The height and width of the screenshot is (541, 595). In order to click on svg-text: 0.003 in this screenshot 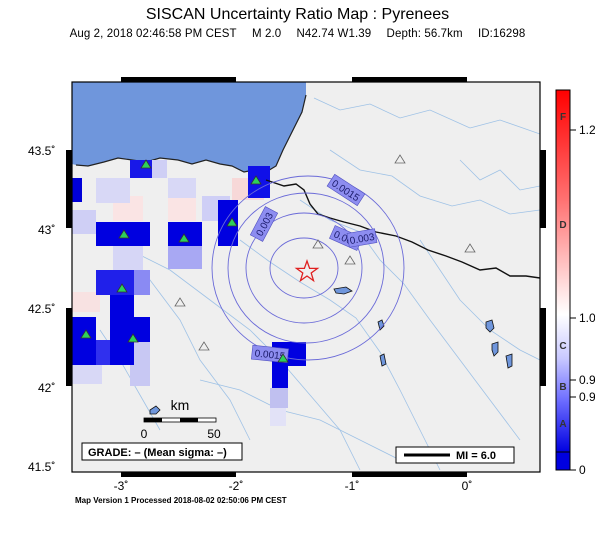, I will do `click(362, 239)`.